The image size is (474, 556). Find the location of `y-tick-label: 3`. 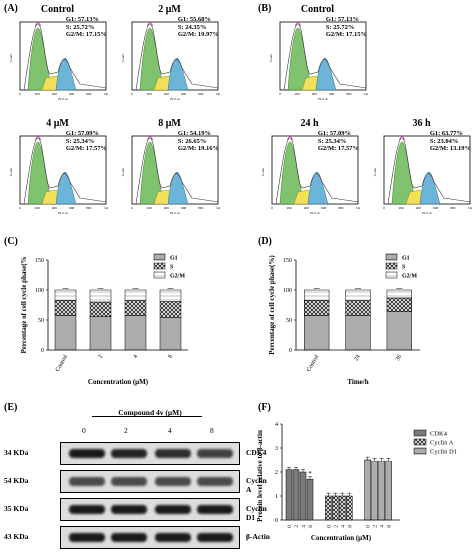

y-tick-label: 3 is located at coordinates (276, 449).